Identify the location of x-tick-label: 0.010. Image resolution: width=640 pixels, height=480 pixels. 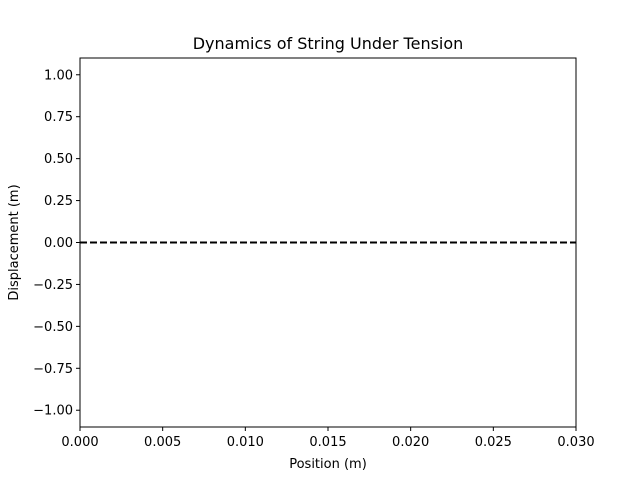
(245, 442).